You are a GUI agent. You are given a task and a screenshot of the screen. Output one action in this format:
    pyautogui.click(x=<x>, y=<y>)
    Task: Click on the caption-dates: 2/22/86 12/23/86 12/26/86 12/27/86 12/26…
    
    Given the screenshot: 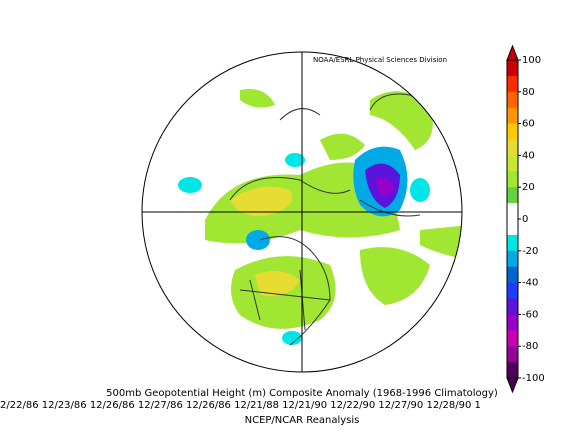 What is the action you would take?
    pyautogui.click(x=240, y=405)
    